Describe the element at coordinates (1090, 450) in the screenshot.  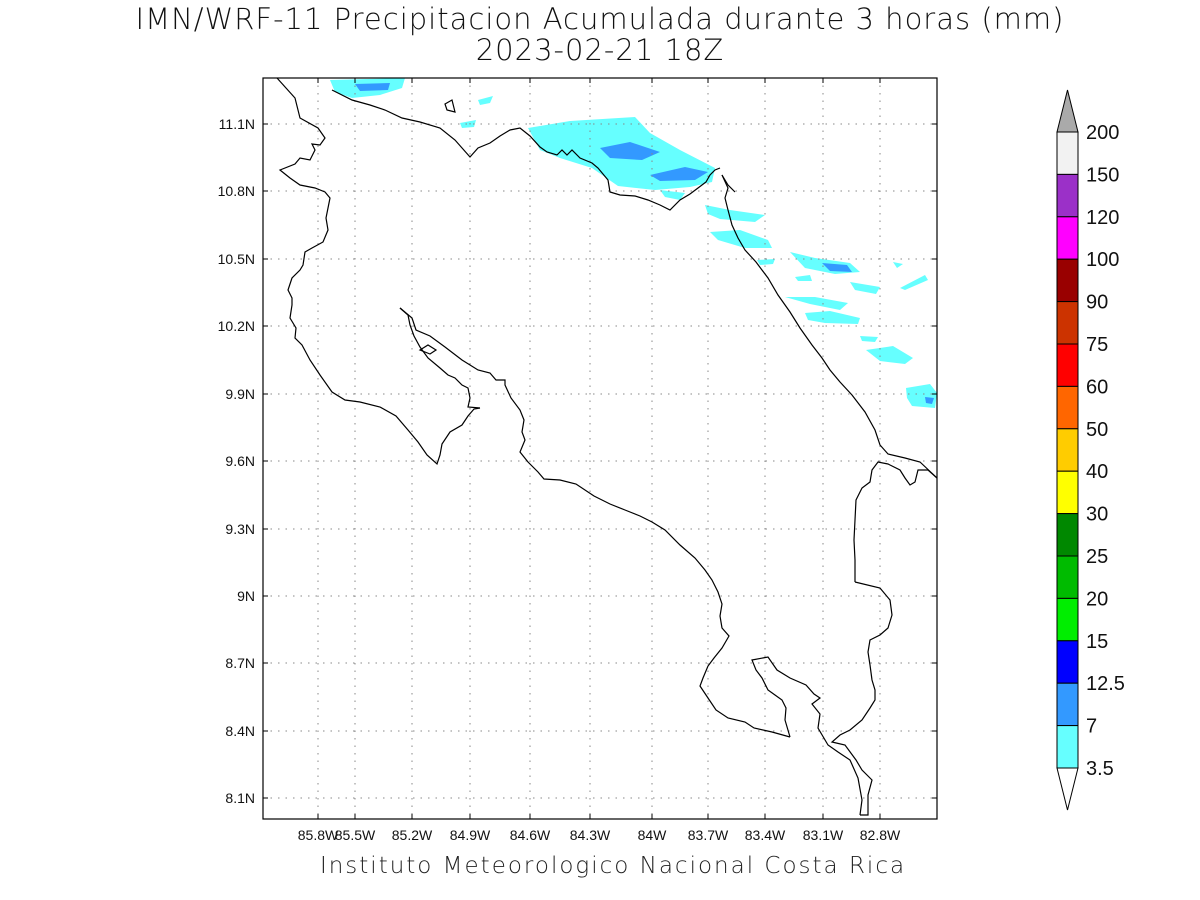
I see `color-legend: 200 150 120 100 90 75 60 50 40 30 25 20 15 12.5 7 3.5` at that location.